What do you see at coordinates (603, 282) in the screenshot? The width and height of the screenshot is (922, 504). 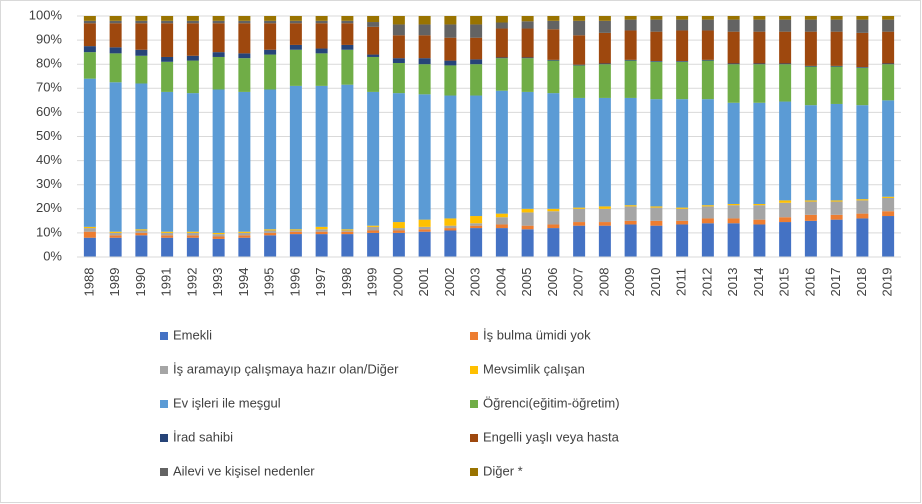 I see `x-tick-label: 2008` at bounding box center [603, 282].